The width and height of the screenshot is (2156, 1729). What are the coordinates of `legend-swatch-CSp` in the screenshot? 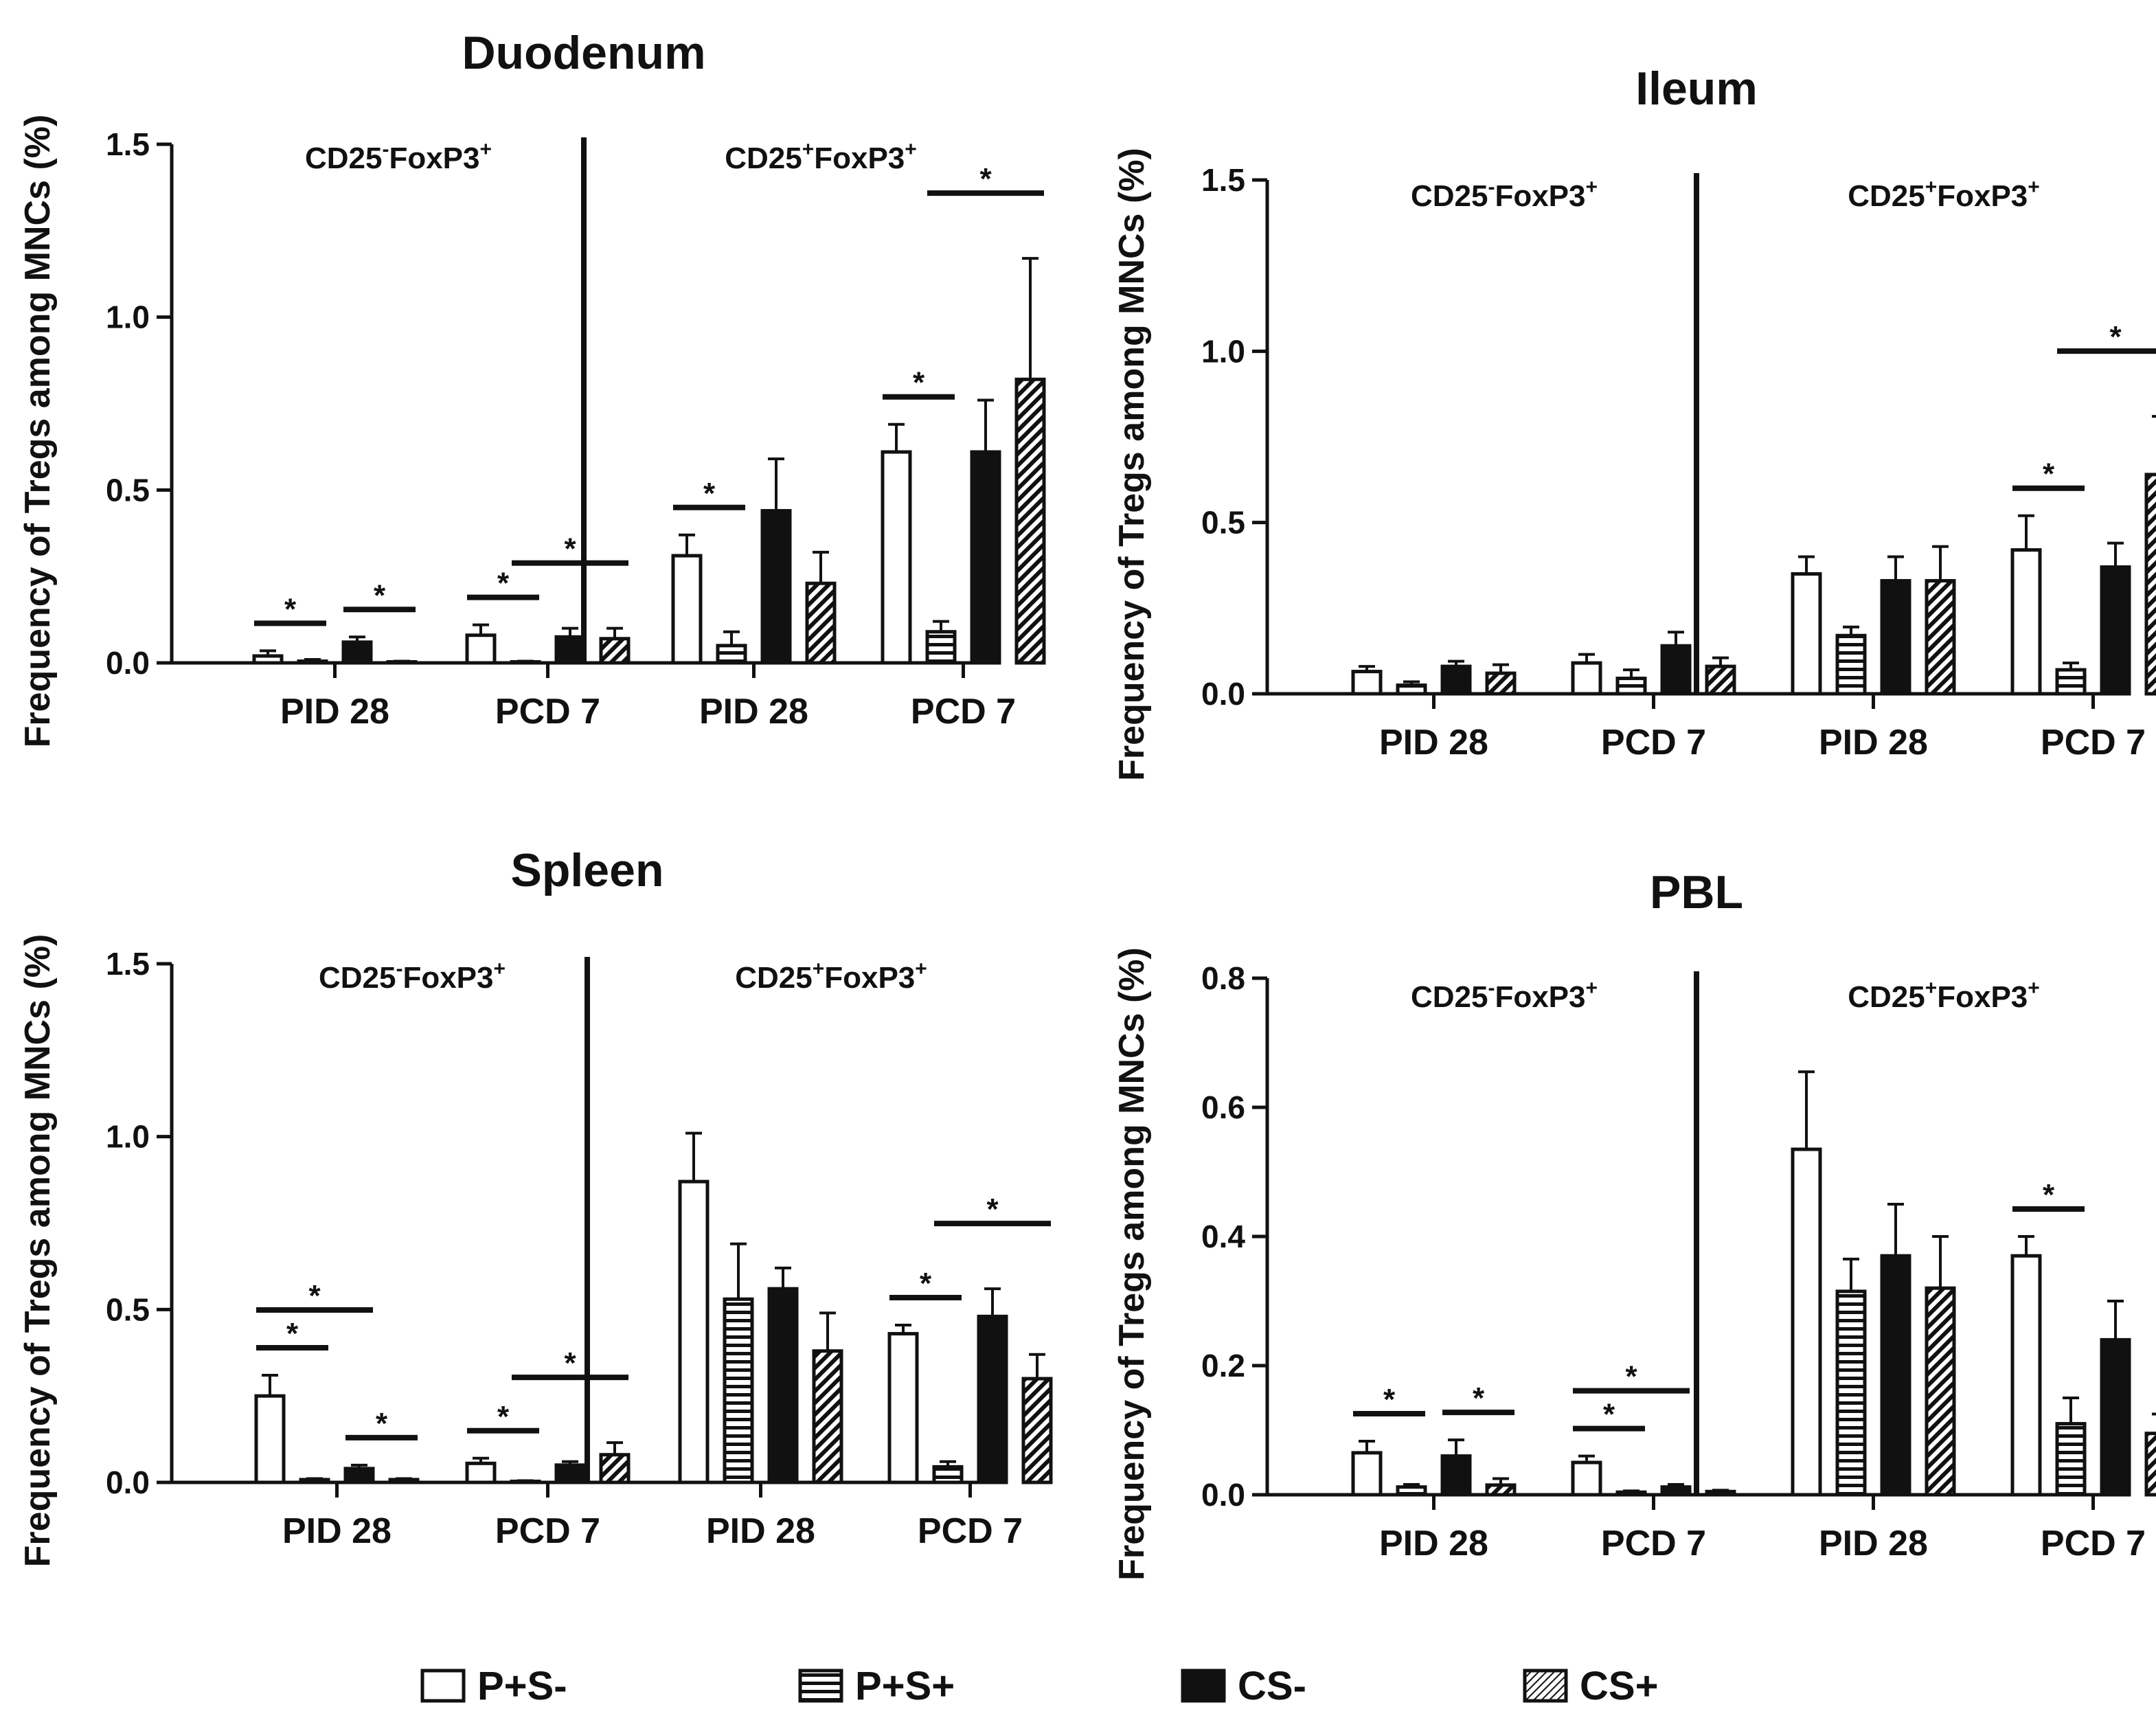 It's located at (1545, 1686).